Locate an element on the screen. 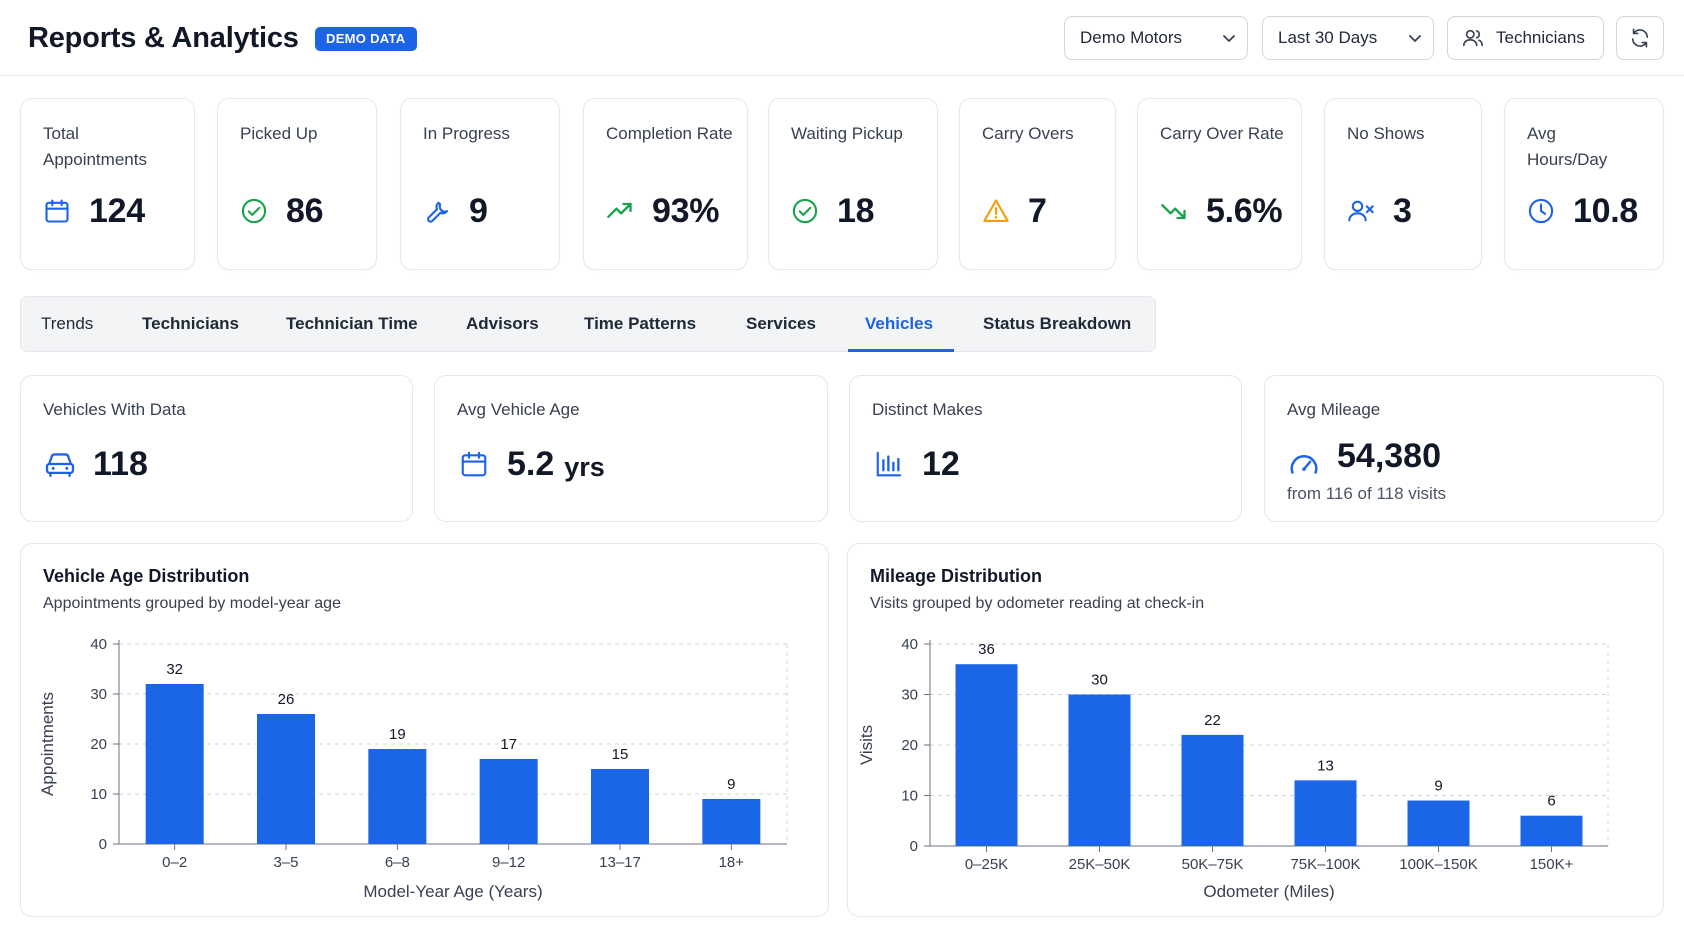 This screenshot has height=934, width=1684. y-tick-label: 20 is located at coordinates (98, 744).